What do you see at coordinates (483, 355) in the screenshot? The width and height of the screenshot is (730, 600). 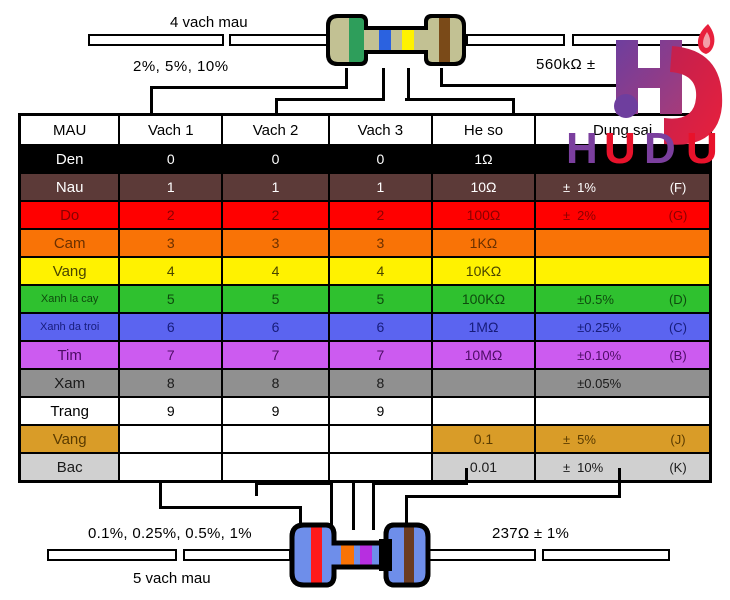 I see `row-multiplier: 10MΩ` at bounding box center [483, 355].